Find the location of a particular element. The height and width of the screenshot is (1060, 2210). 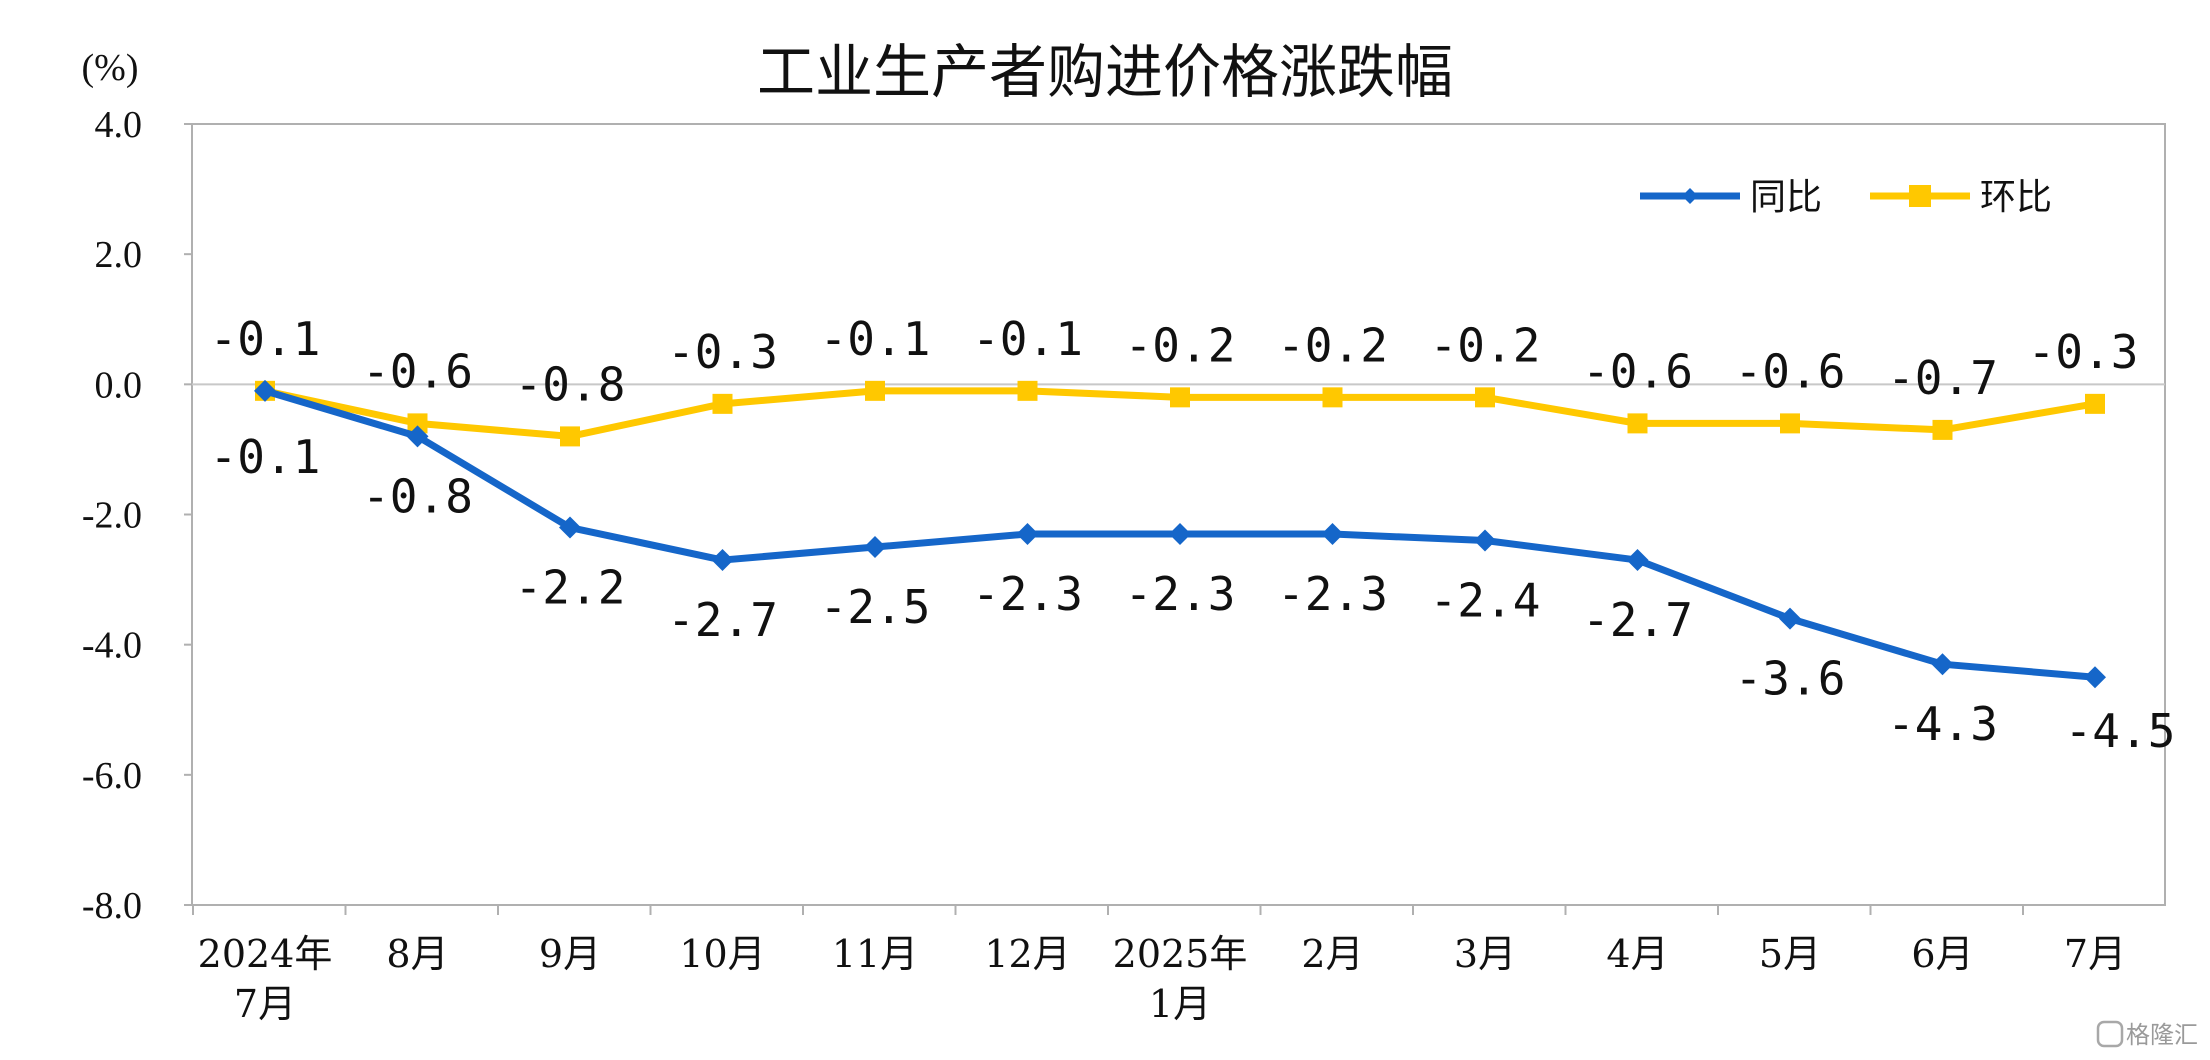

legend-marker-yoy is located at coordinates (1690, 196).